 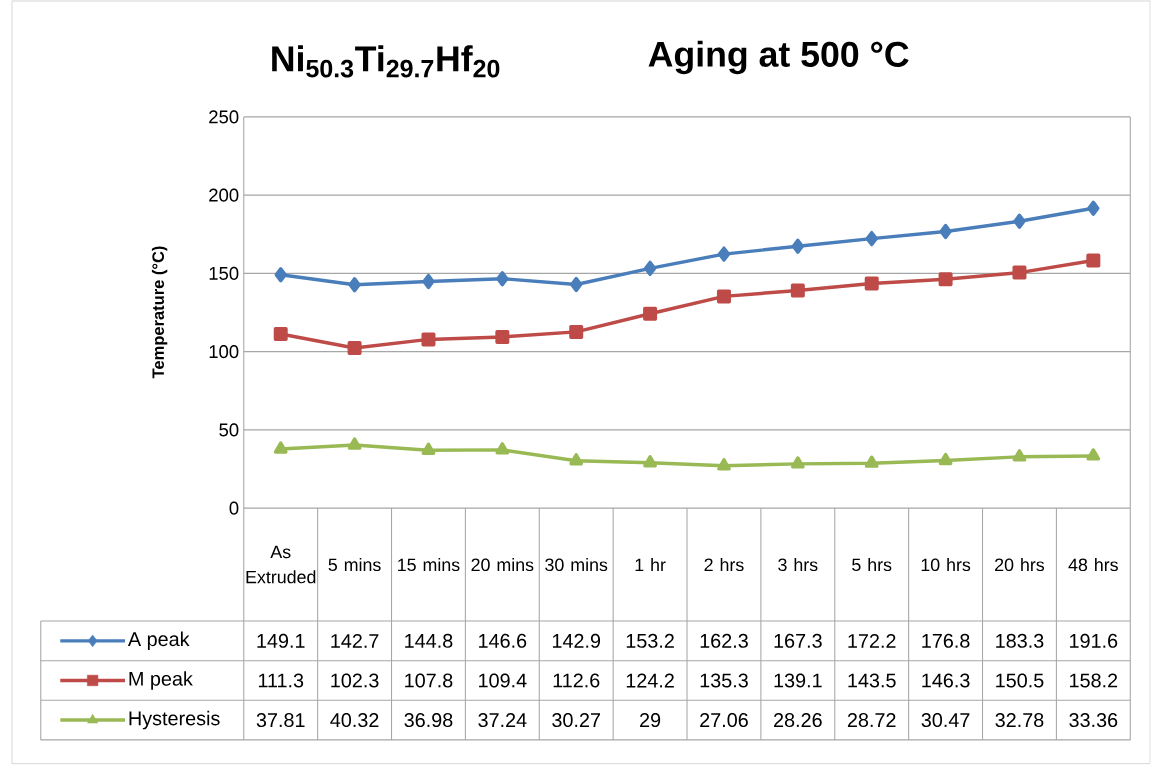 What do you see at coordinates (798, 641) in the screenshot?
I see `data-label: 167.3` at bounding box center [798, 641].